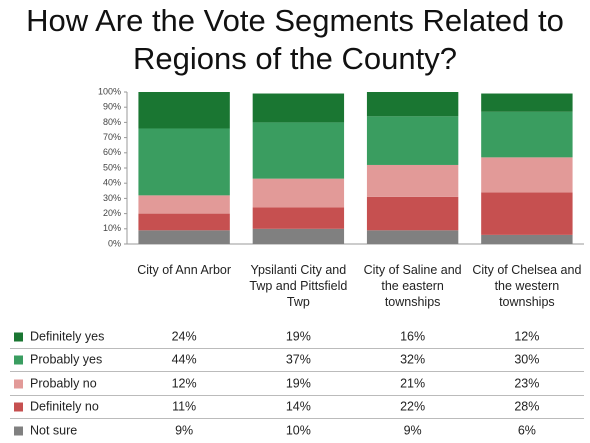 This screenshot has height=443, width=590. What do you see at coordinates (412, 286) in the screenshot?
I see `x-tick-label: City of Saline and the eastern townships` at bounding box center [412, 286].